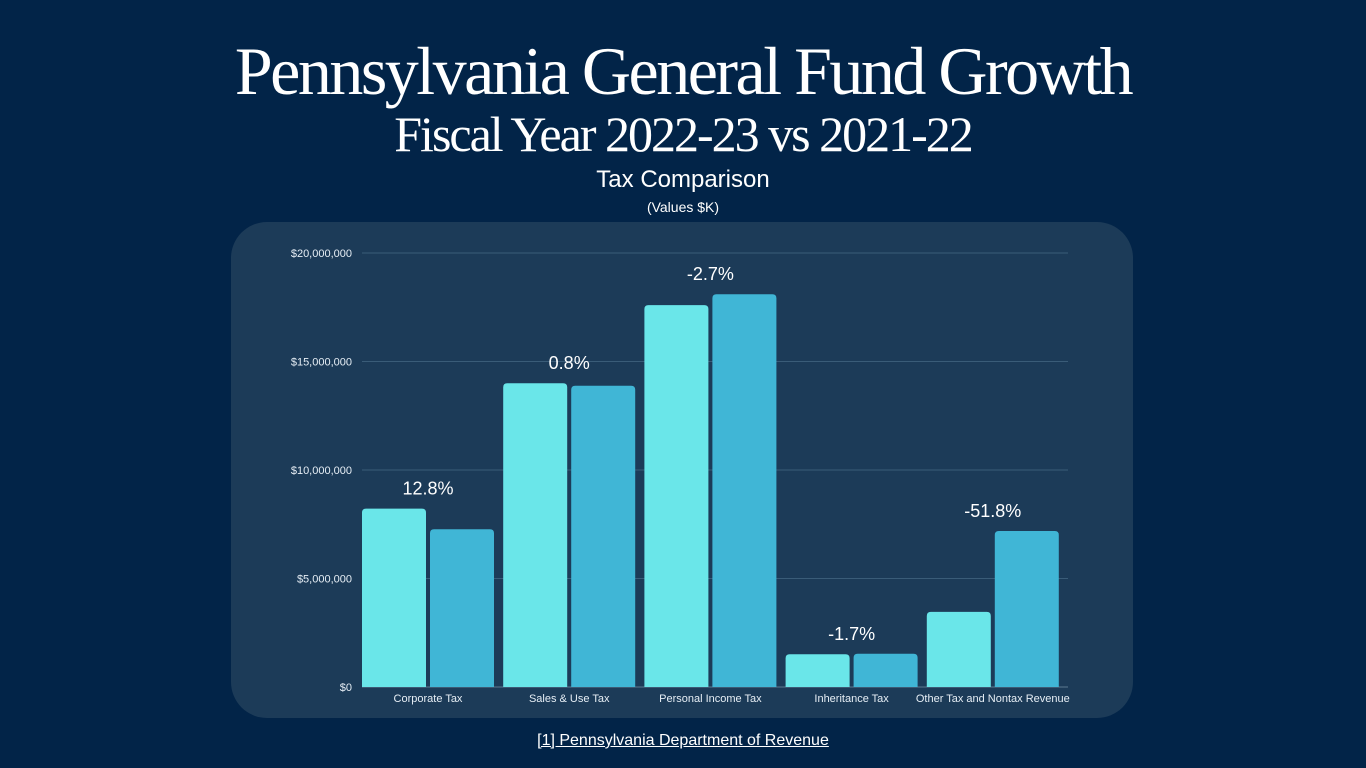 This screenshot has width=1366, height=768. I want to click on y-tick-label: $0, so click(346, 688).